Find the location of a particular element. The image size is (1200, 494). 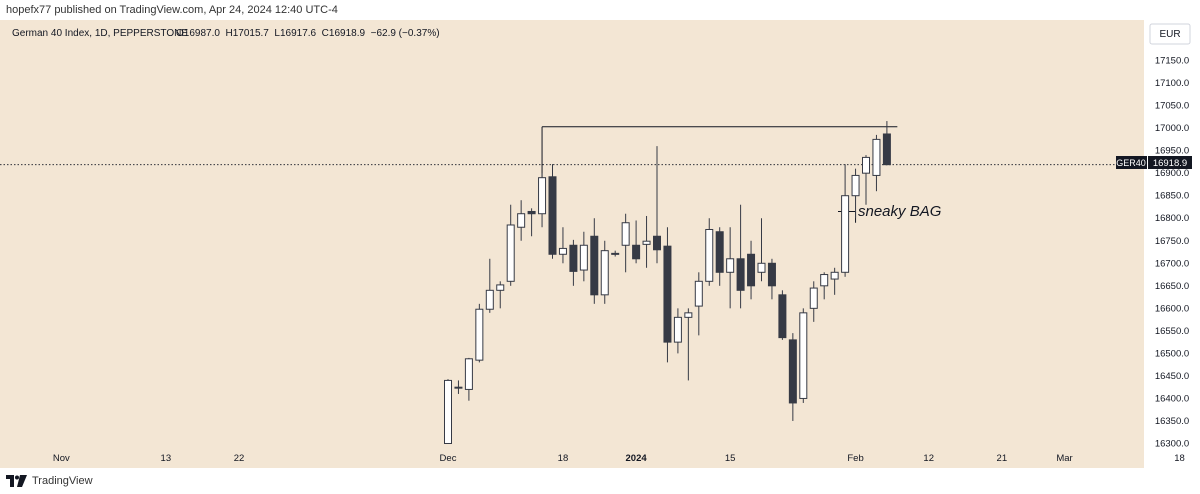

price-tick-label: 16850.0 is located at coordinates (1172, 196).